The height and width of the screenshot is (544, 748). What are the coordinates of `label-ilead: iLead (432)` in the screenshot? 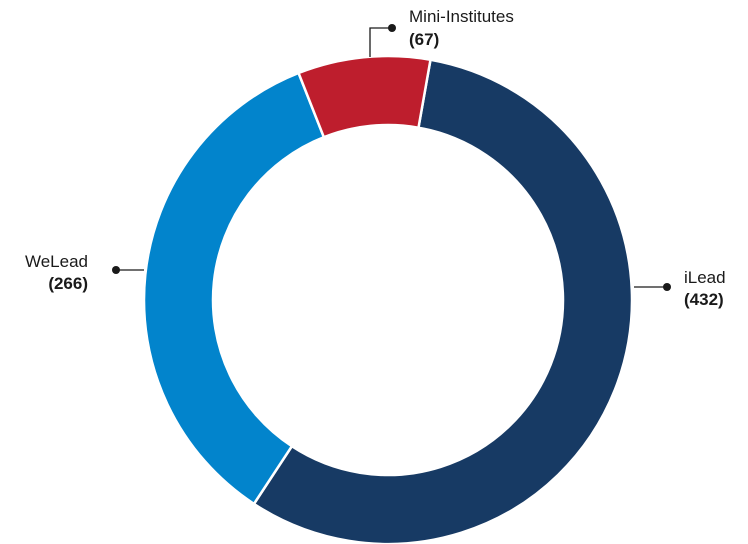 It's located at (680, 288).